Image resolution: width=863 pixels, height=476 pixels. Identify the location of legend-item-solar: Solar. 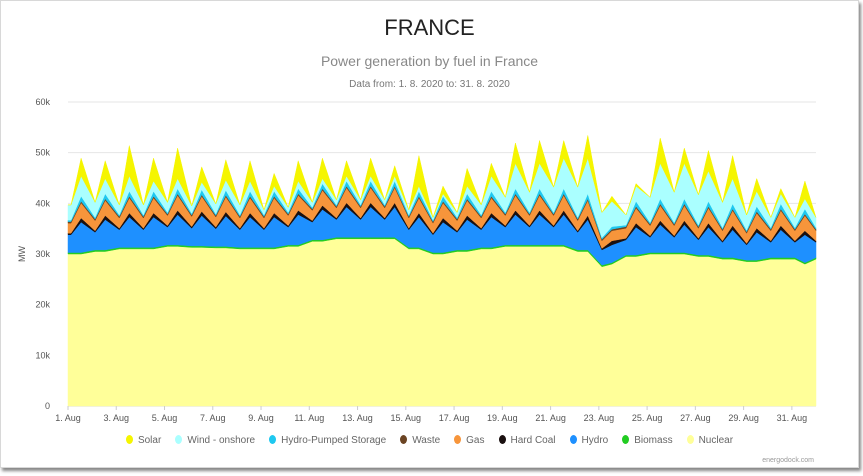
(143, 440).